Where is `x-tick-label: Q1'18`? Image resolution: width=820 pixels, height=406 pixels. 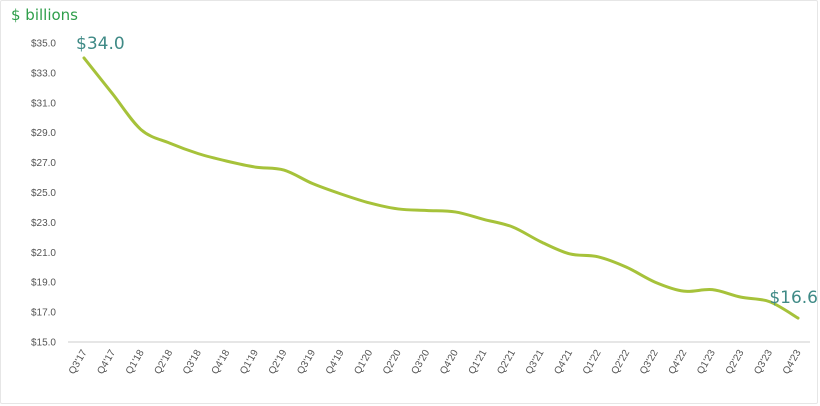
x-tick-label: Q1'18 is located at coordinates (135, 362).